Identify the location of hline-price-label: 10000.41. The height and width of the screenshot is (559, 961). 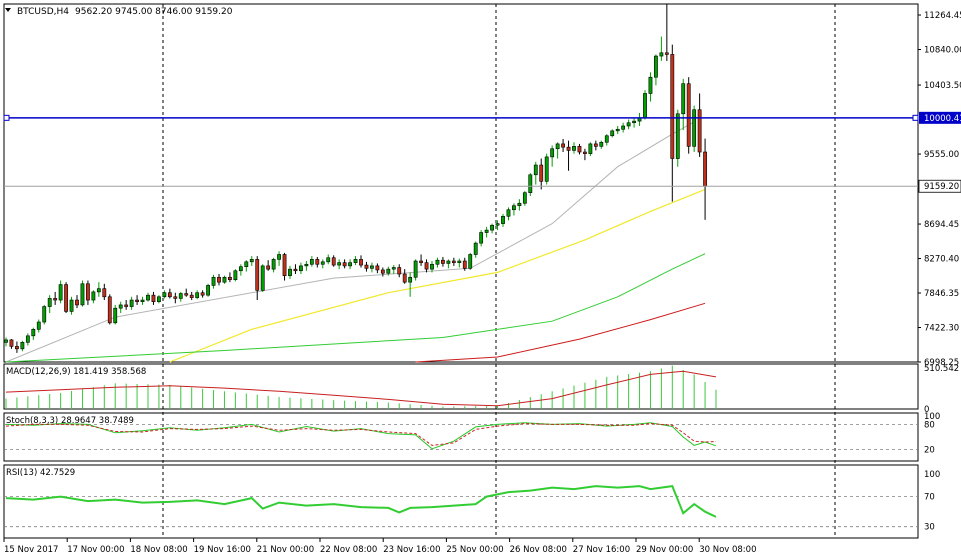
(942, 119).